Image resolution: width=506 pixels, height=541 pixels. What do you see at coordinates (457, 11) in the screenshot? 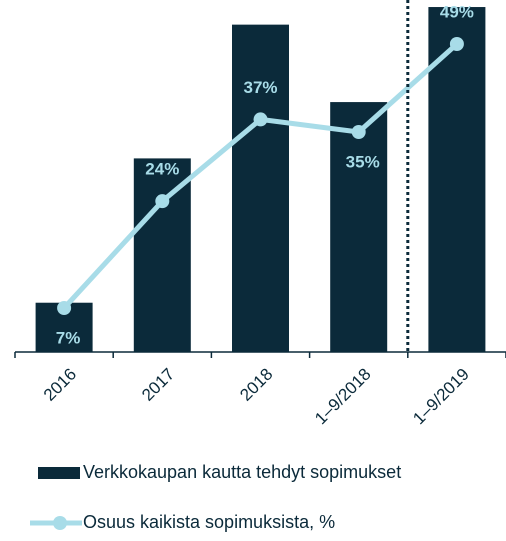
I see `data-label: 49%` at bounding box center [457, 11].